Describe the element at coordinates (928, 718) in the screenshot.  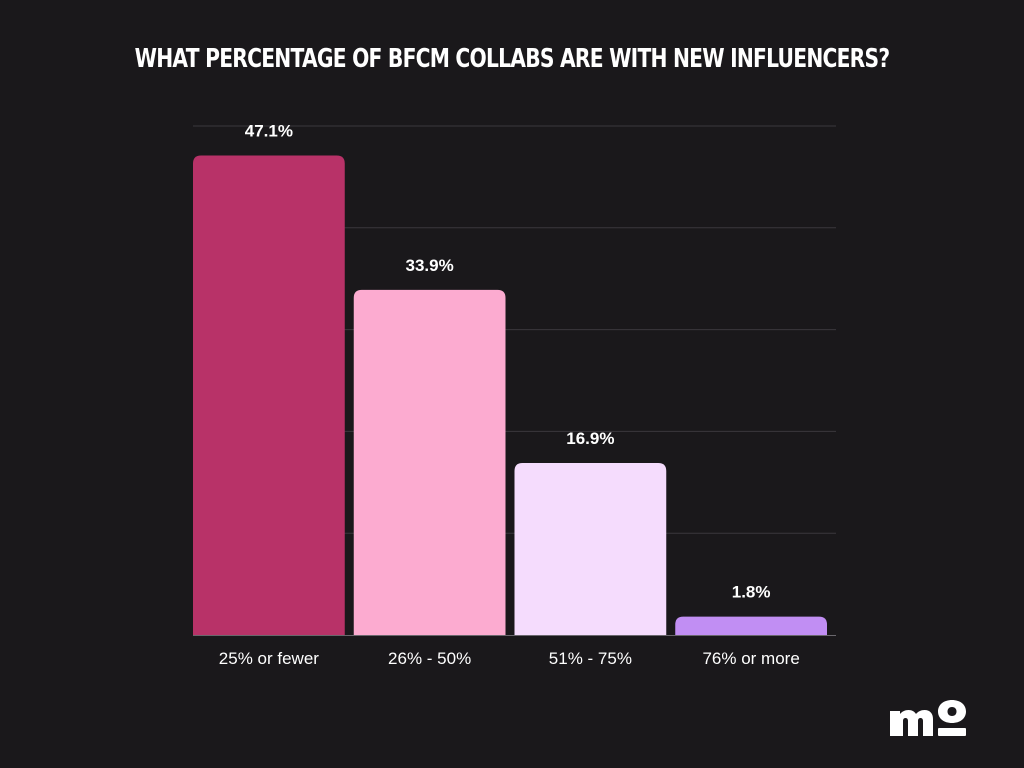
I see `mo-logo-icon` at that location.